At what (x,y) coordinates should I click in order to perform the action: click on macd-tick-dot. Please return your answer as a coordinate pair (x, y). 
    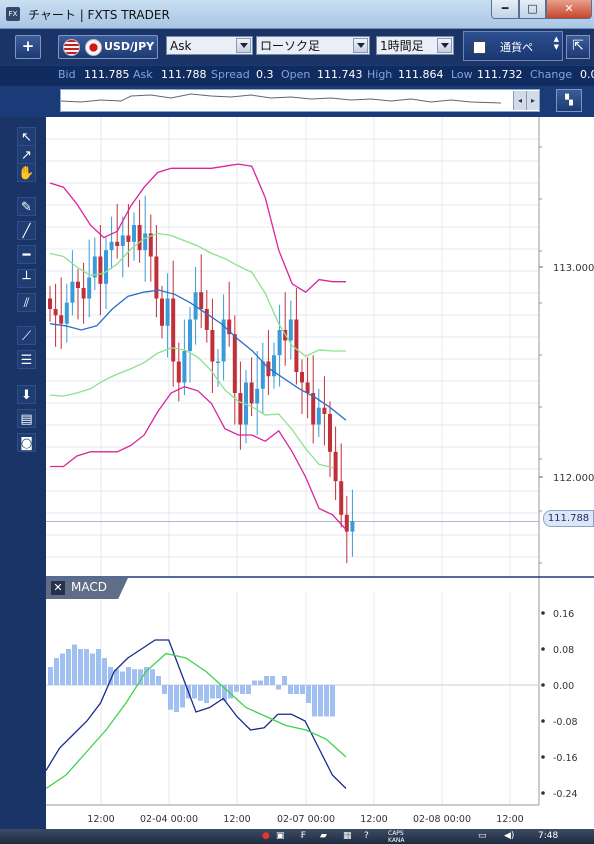
    Looking at the image, I should click on (543, 757).